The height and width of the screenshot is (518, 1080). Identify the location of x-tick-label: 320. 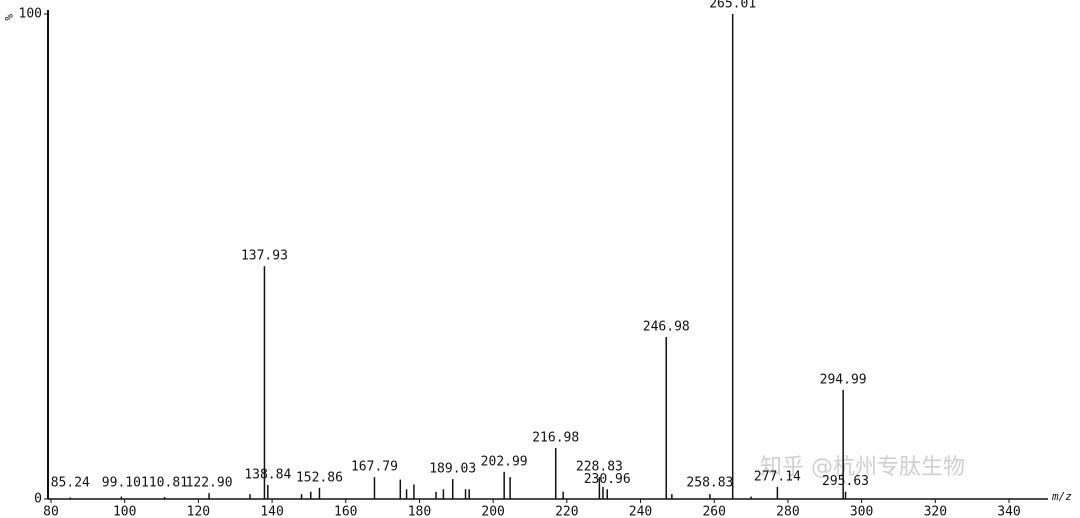
(935, 511).